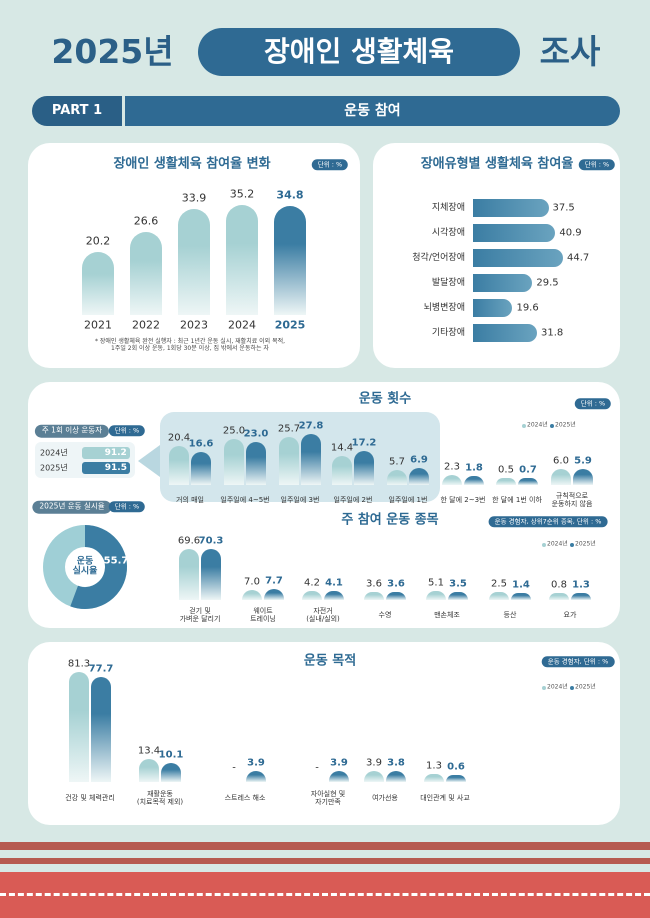  Describe the element at coordinates (194, 198) in the screenshot. I see `value-label: 33.9` at that location.